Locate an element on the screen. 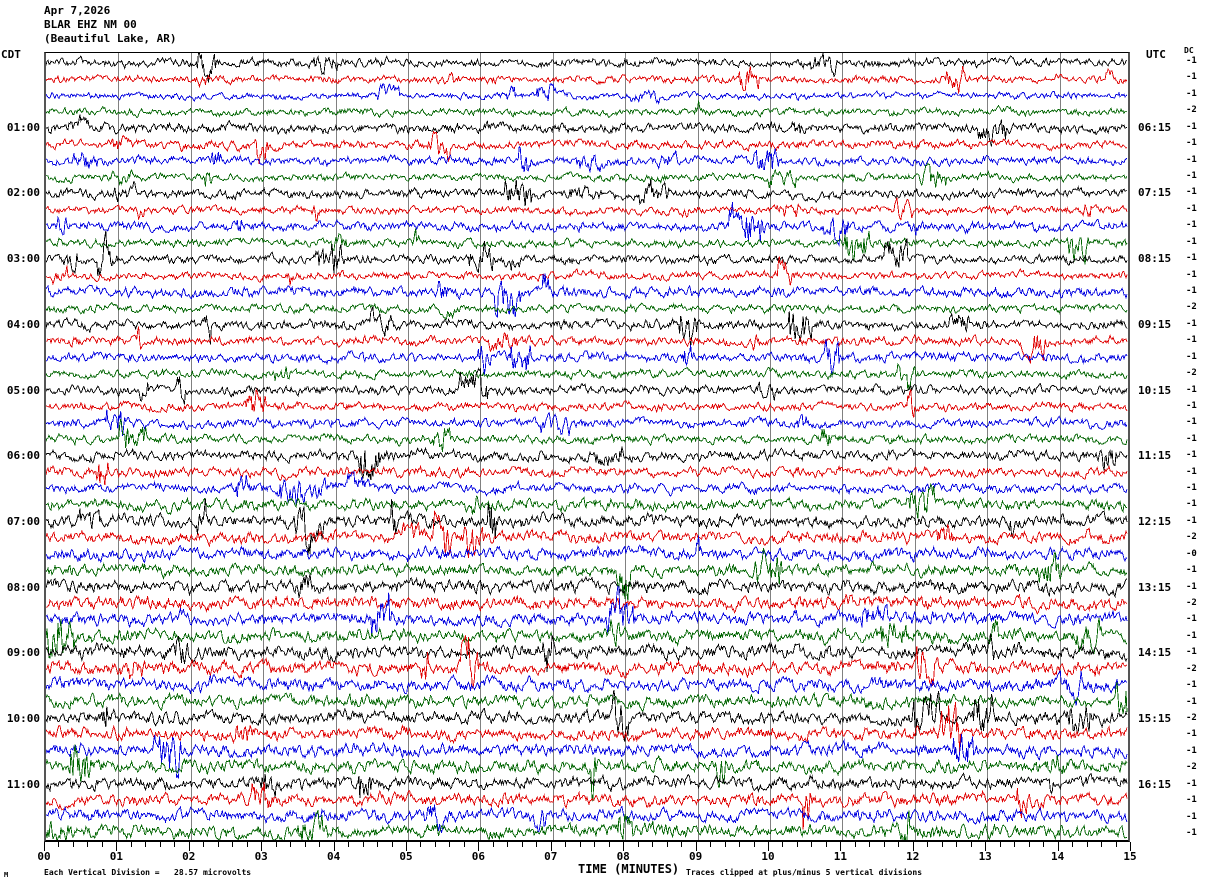 Image resolution: width=1210 pixels, height=886 pixels. dc-offset-27: -1 is located at coordinates (1191, 504).